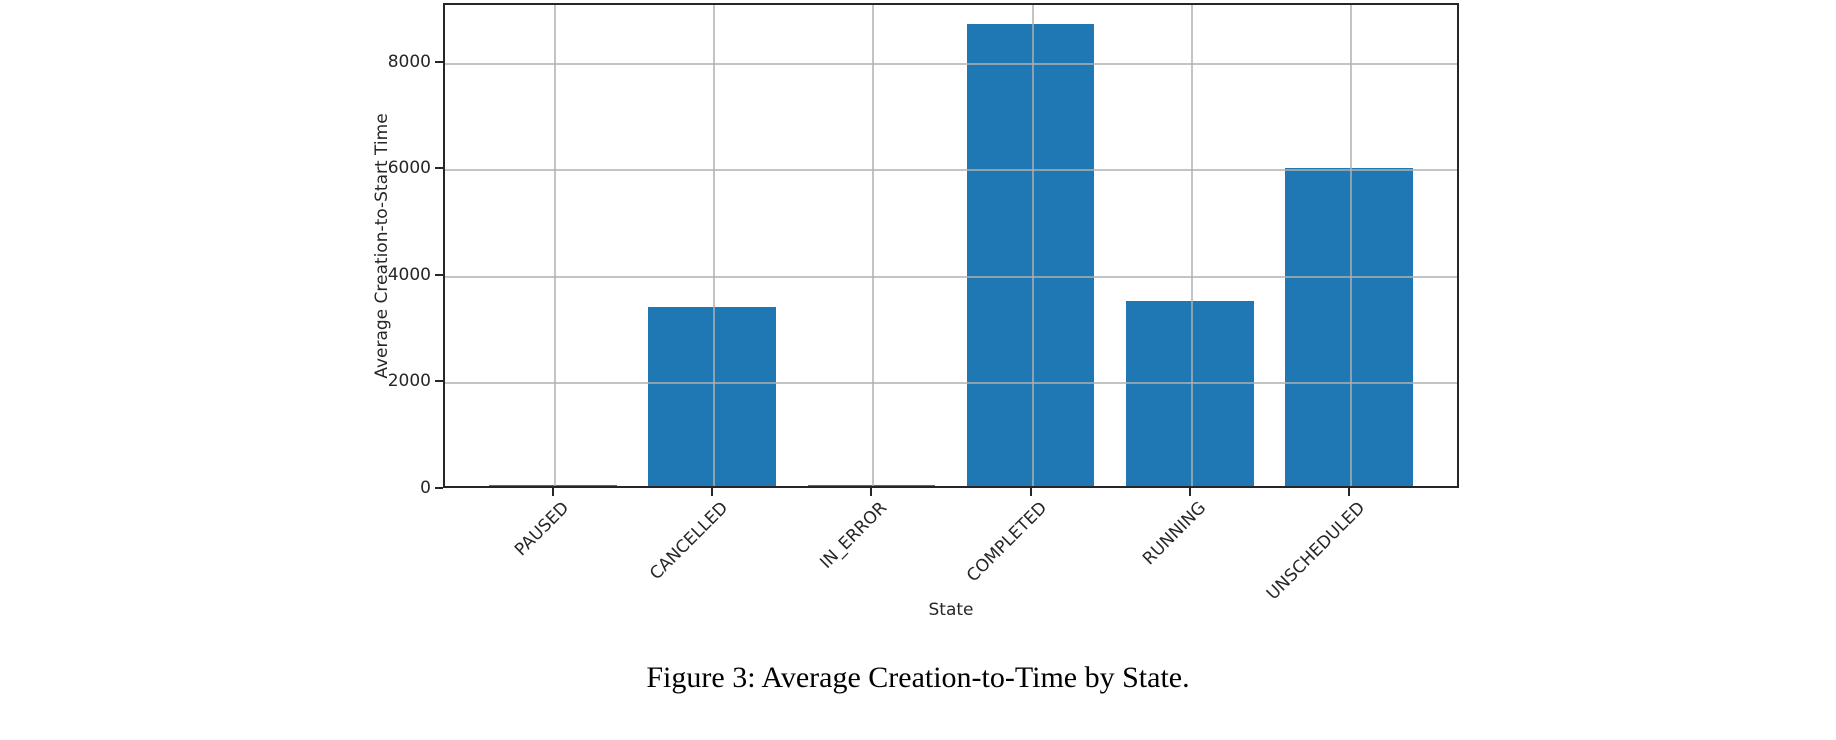 Image resolution: width=1836 pixels, height=740 pixels. What do you see at coordinates (871, 492) in the screenshot?
I see `x-tick-mark-in-error` at bounding box center [871, 492].